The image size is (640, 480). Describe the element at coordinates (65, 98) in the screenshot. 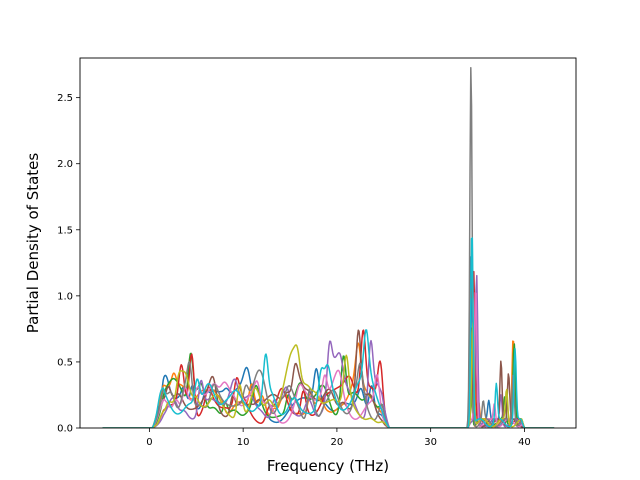

I see `y-tick-label: 2.5` at that location.